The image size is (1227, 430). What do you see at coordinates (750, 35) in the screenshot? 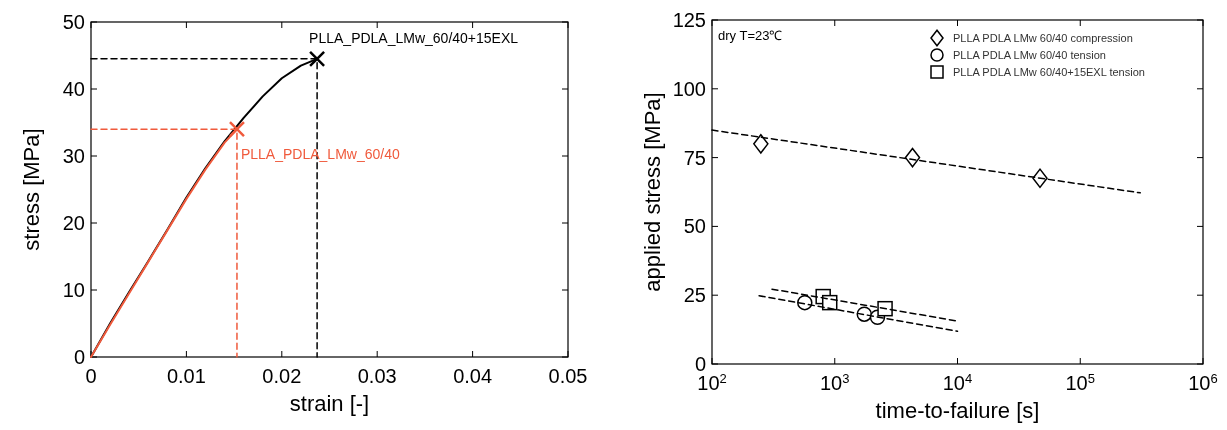
I see `annotation: dry T=23℃` at bounding box center [750, 35].